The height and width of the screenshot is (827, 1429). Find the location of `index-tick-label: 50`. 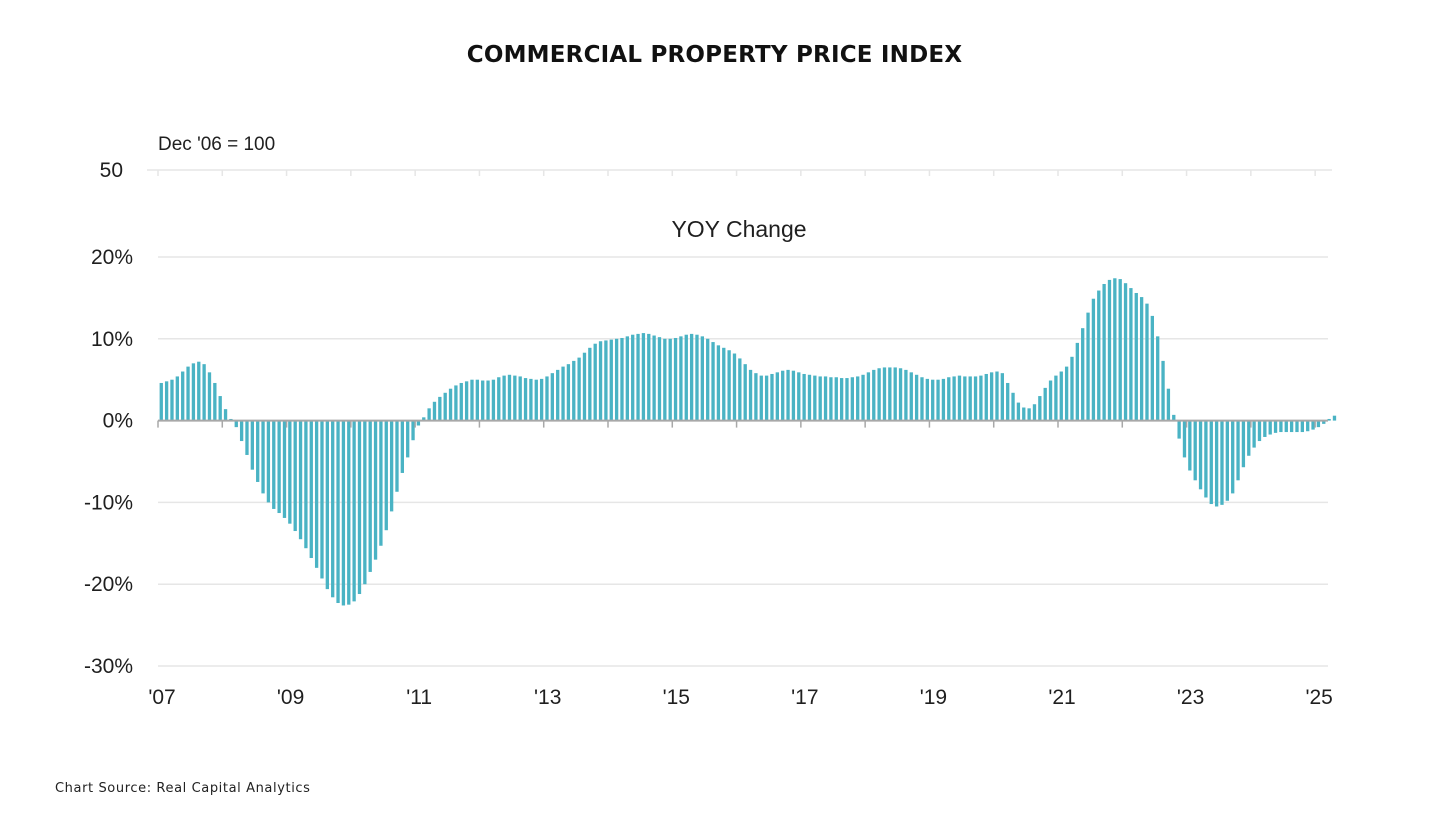

index-tick-label: 50 is located at coordinates (111, 170).